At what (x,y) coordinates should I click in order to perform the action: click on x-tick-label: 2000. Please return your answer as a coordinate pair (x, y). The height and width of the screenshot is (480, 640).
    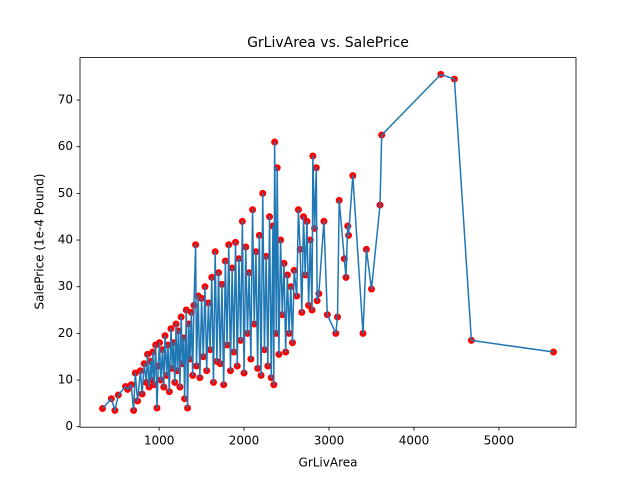
    Looking at the image, I should click on (244, 441).